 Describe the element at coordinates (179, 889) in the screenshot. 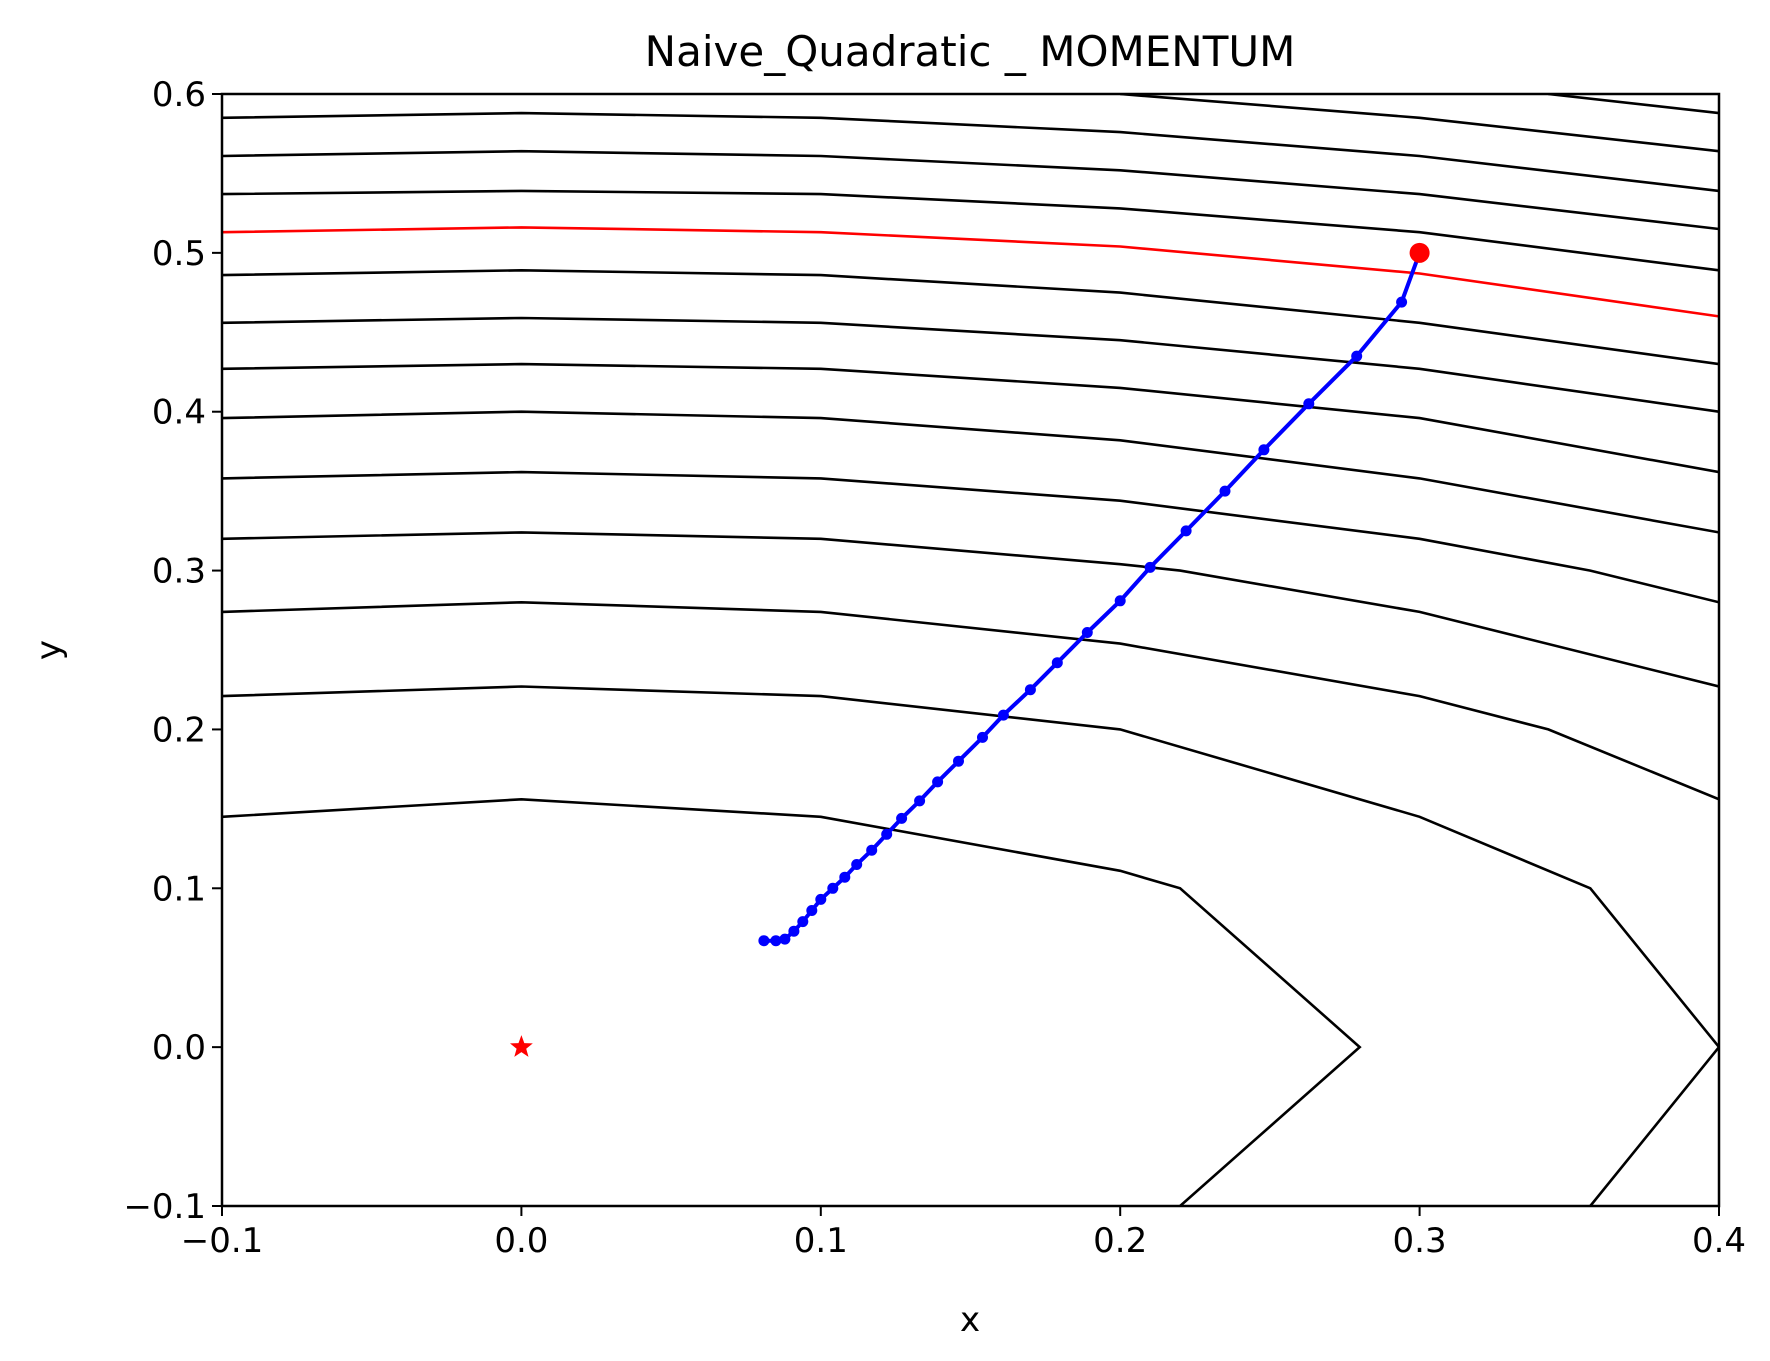

I see `y-tick-label: 0.1` at that location.